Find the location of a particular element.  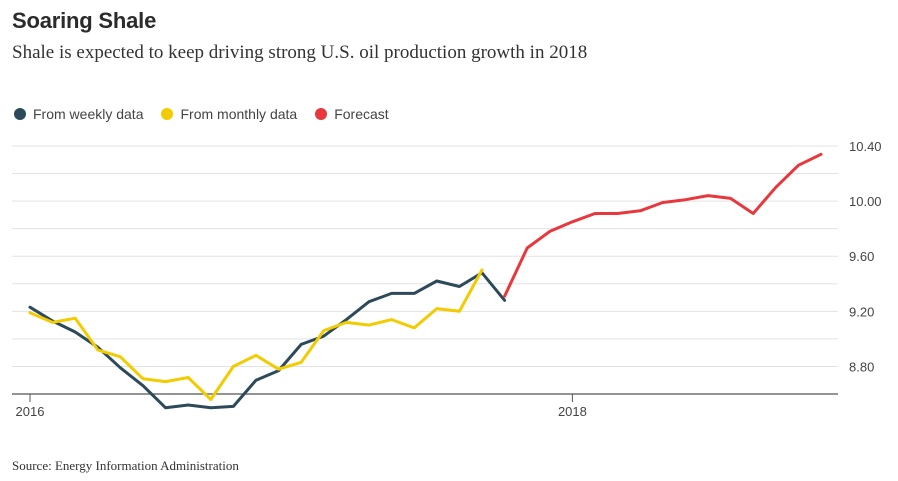

y-tick-label: 9.60 is located at coordinates (861, 256).